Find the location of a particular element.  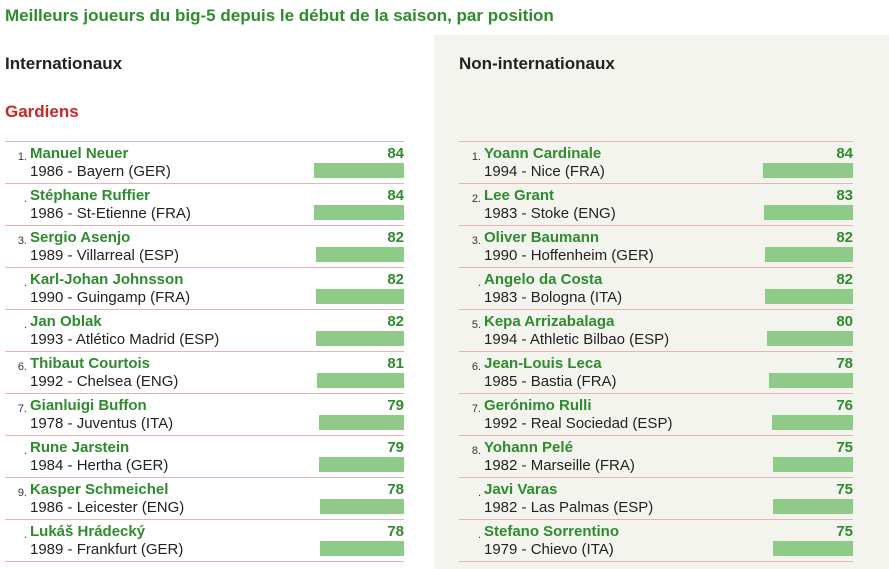

non-internationals-row: 6. Jean-Louis Leca 1985 - Bastia (FRA) 78 is located at coordinates (656, 373).